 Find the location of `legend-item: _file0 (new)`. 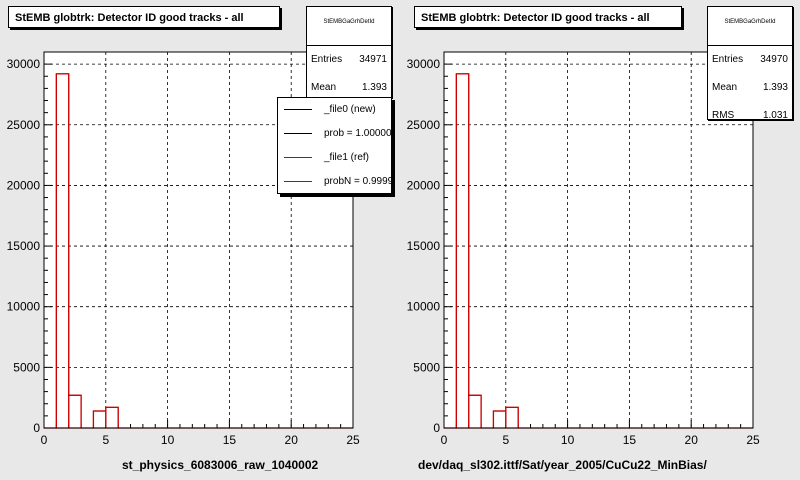

legend-item: _file0 (new) is located at coordinates (334, 110).